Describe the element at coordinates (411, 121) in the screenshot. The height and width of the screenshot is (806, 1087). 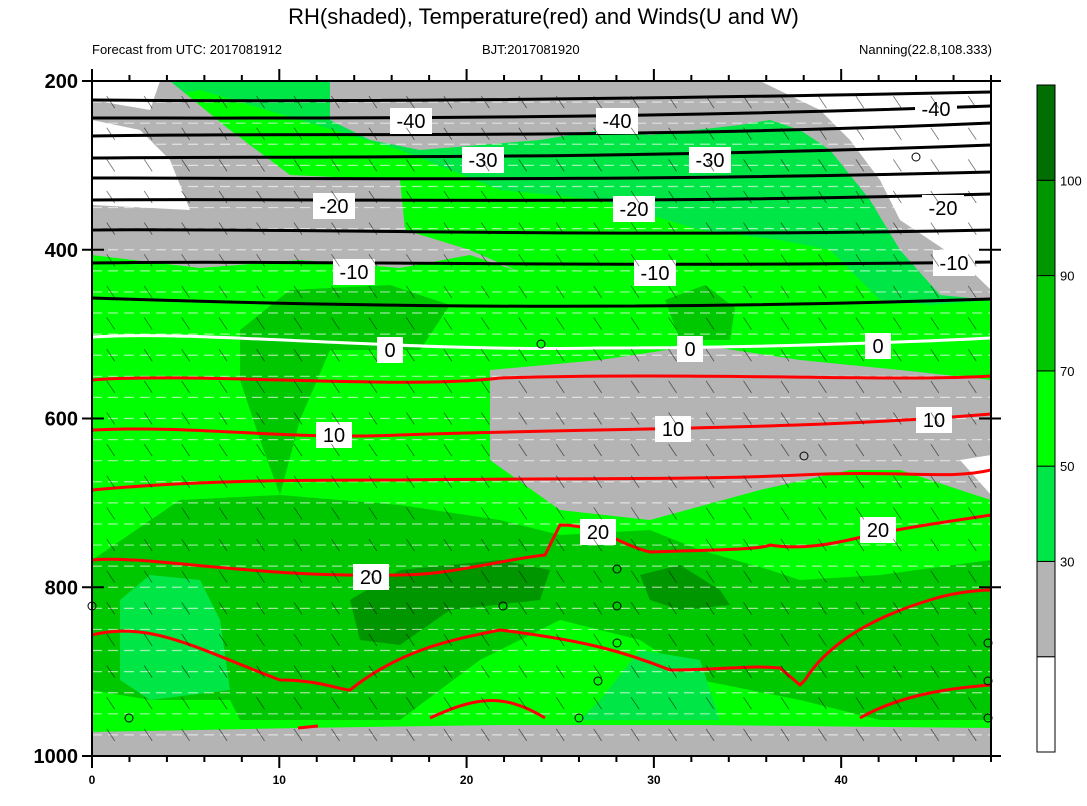
I see `label-minus40-a: -40` at that location.